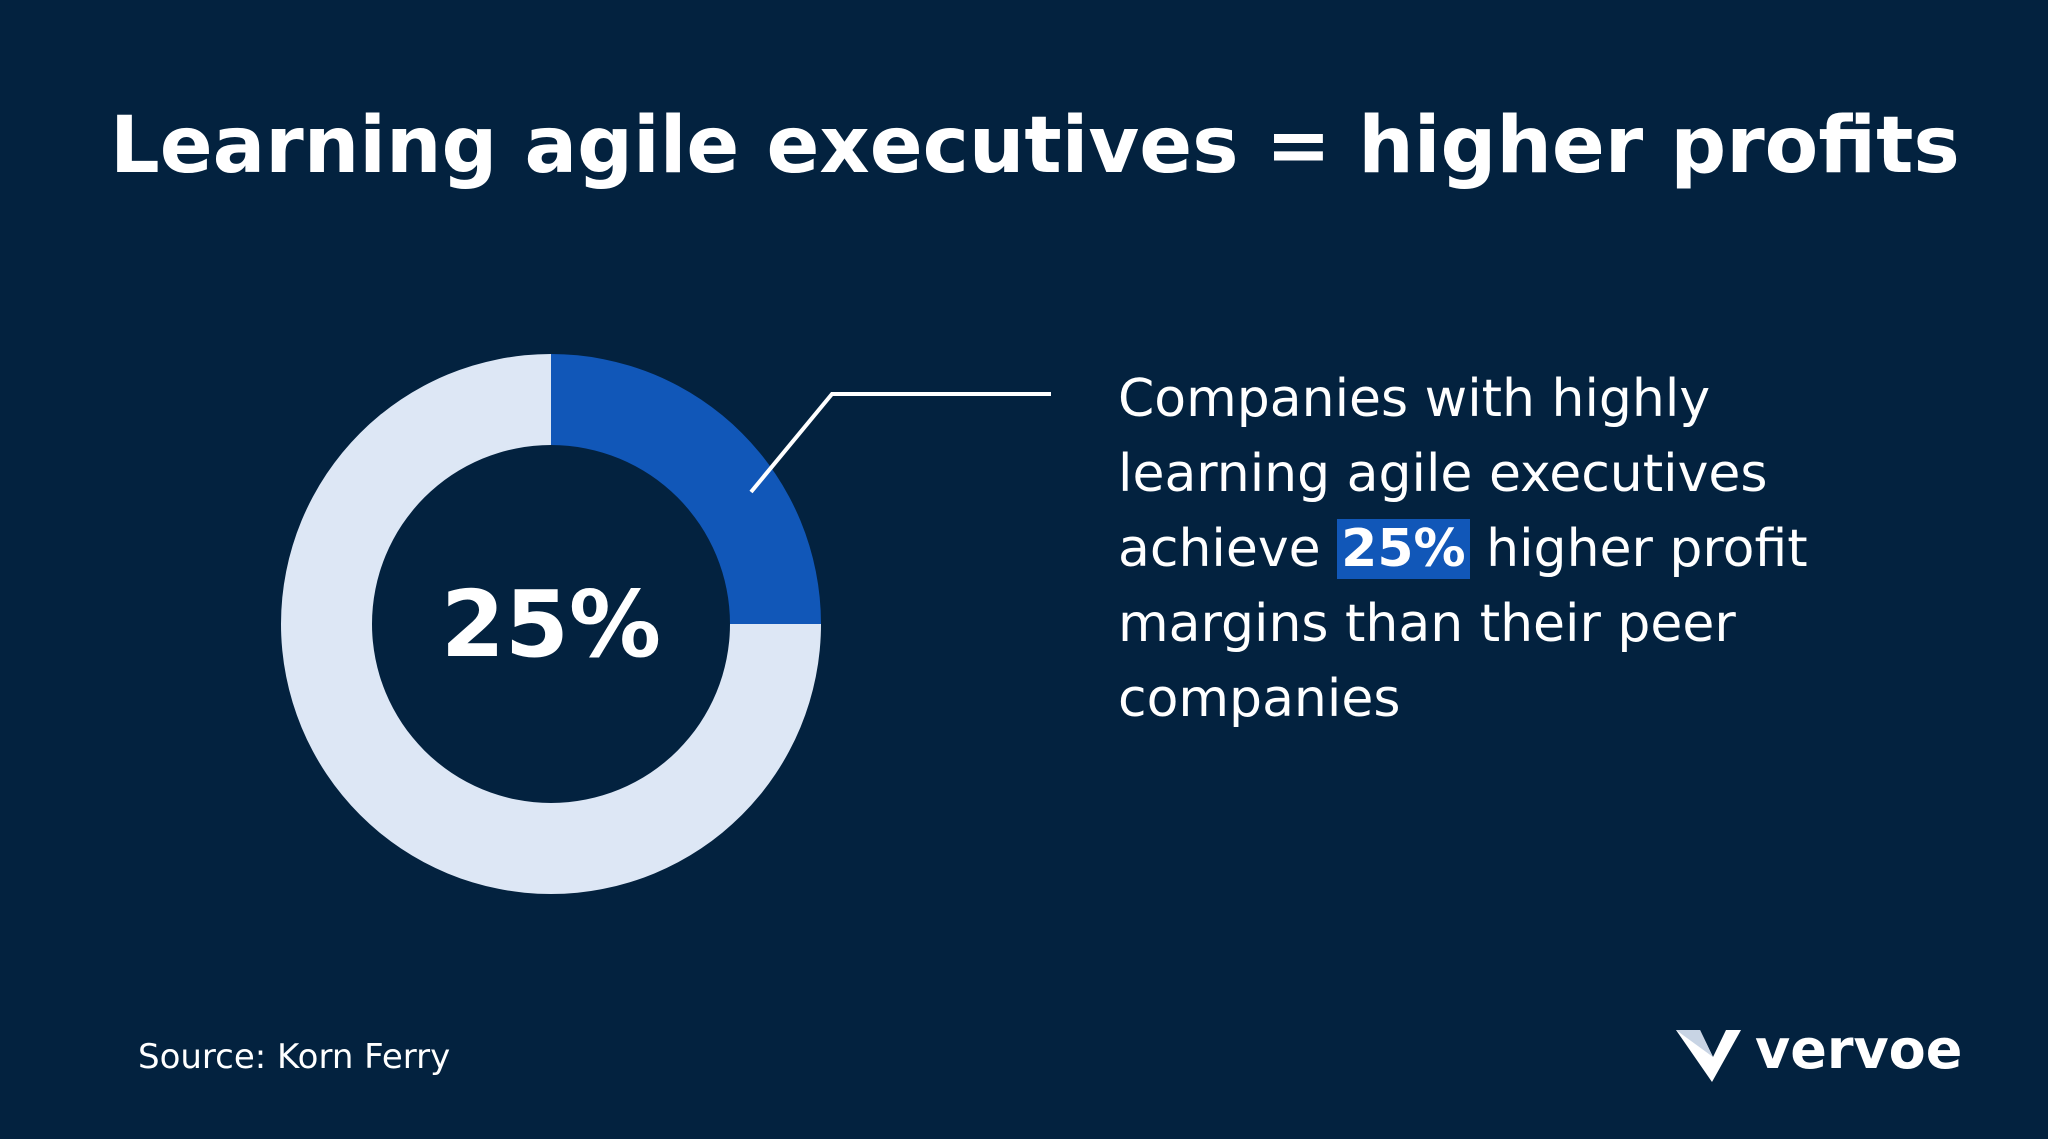 This screenshot has height=1139, width=2048. I want to click on annotation-highlight: 25%, so click(1403, 549).